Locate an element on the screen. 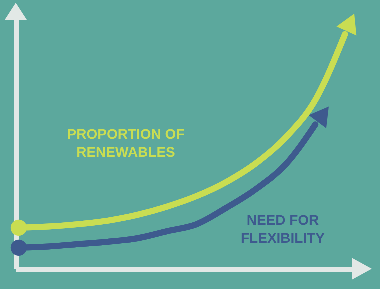 This screenshot has height=289, width=380. text: PROPORTION OF RENEWABLES is located at coordinates (126, 143).